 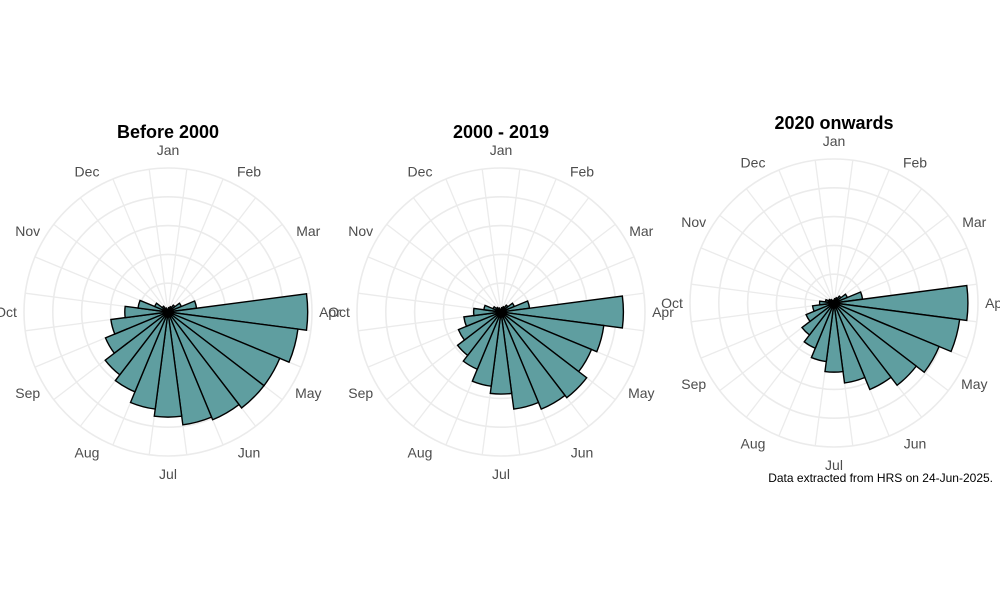 What do you see at coordinates (833, 123) in the screenshot?
I see `chart-title: 2020 onwards` at bounding box center [833, 123].